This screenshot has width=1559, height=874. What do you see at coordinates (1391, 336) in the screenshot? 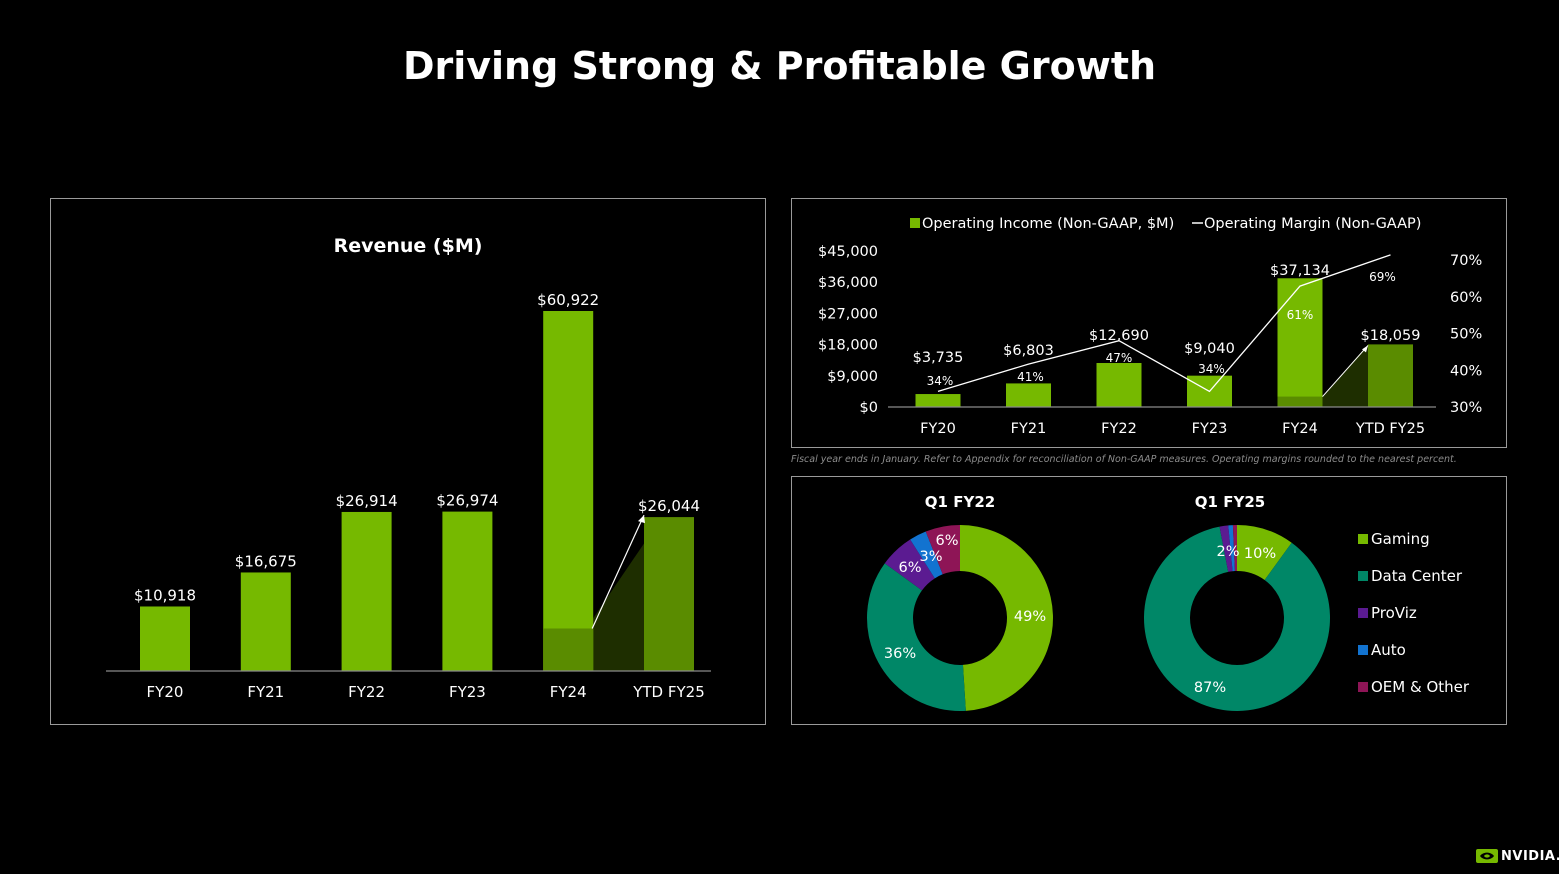
I see `op-income-data-label: $18,059` at bounding box center [1391, 336].